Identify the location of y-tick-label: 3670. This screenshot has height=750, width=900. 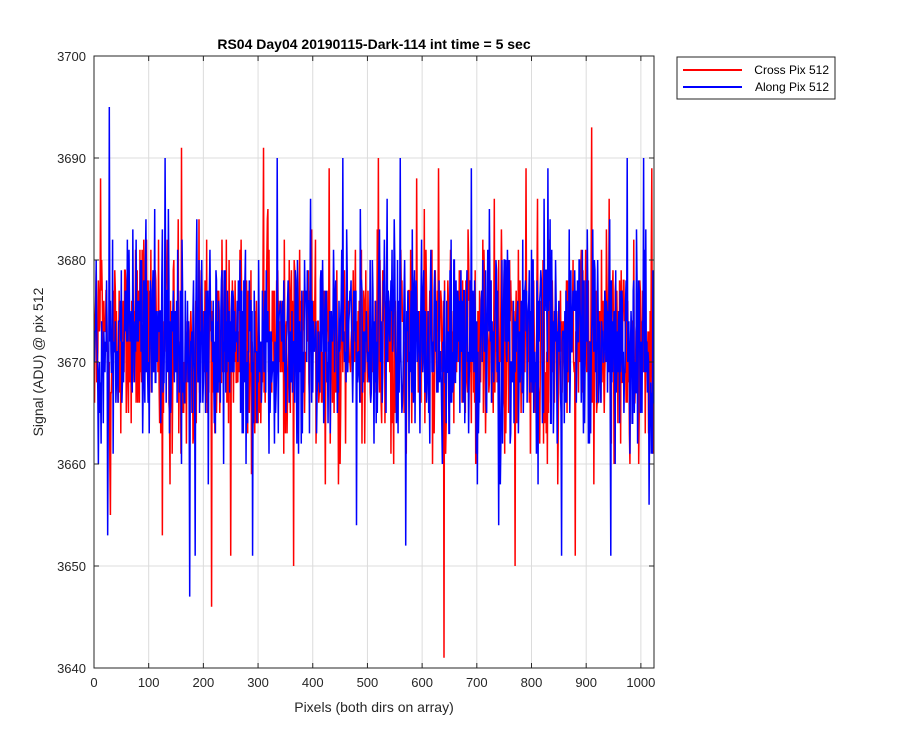
(71, 362).